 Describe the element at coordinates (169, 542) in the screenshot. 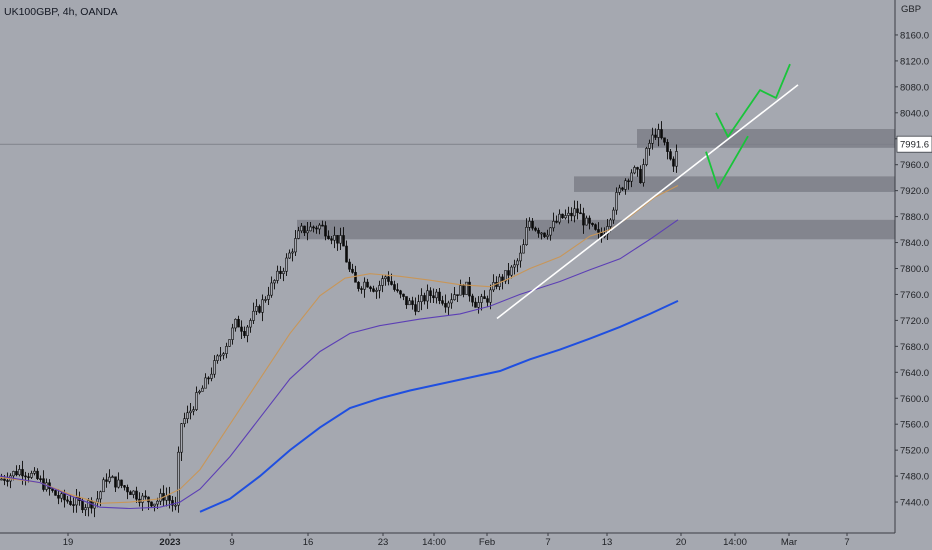

I see `time-tick-label: 2023` at that location.